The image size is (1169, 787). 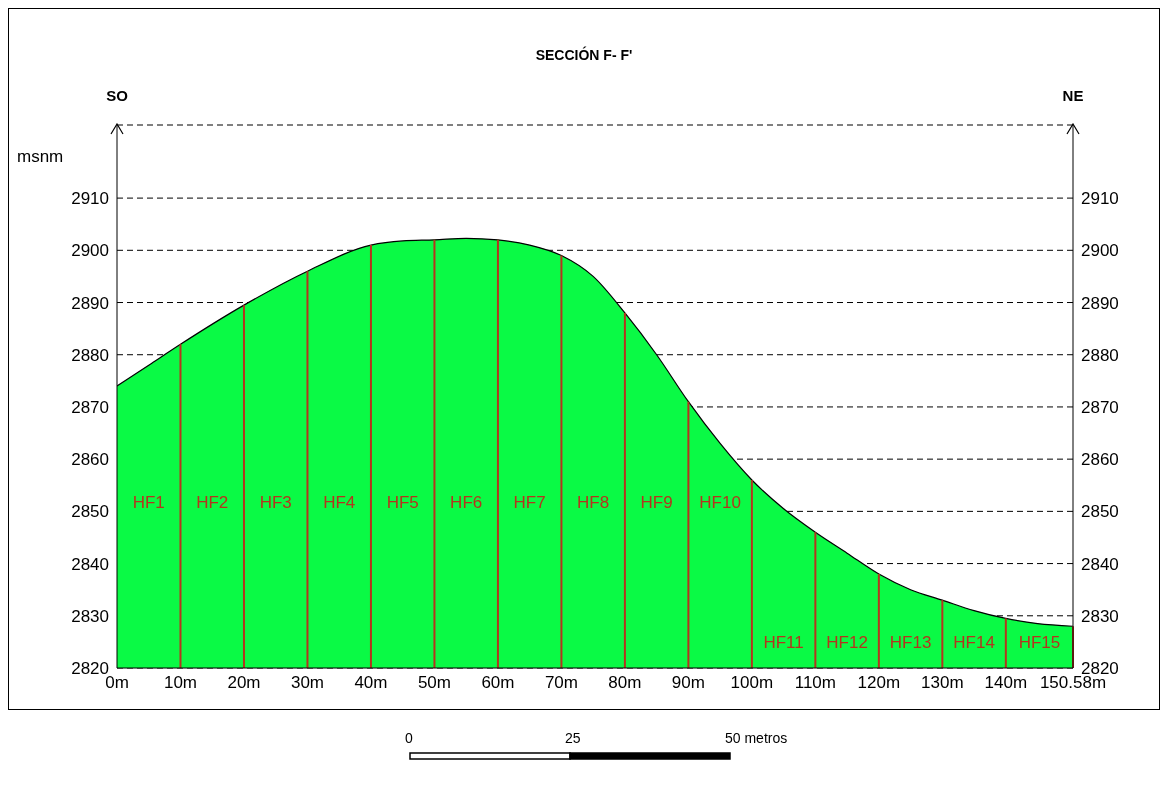 I want to click on x-tick-label: 100m, so click(x=752, y=683).